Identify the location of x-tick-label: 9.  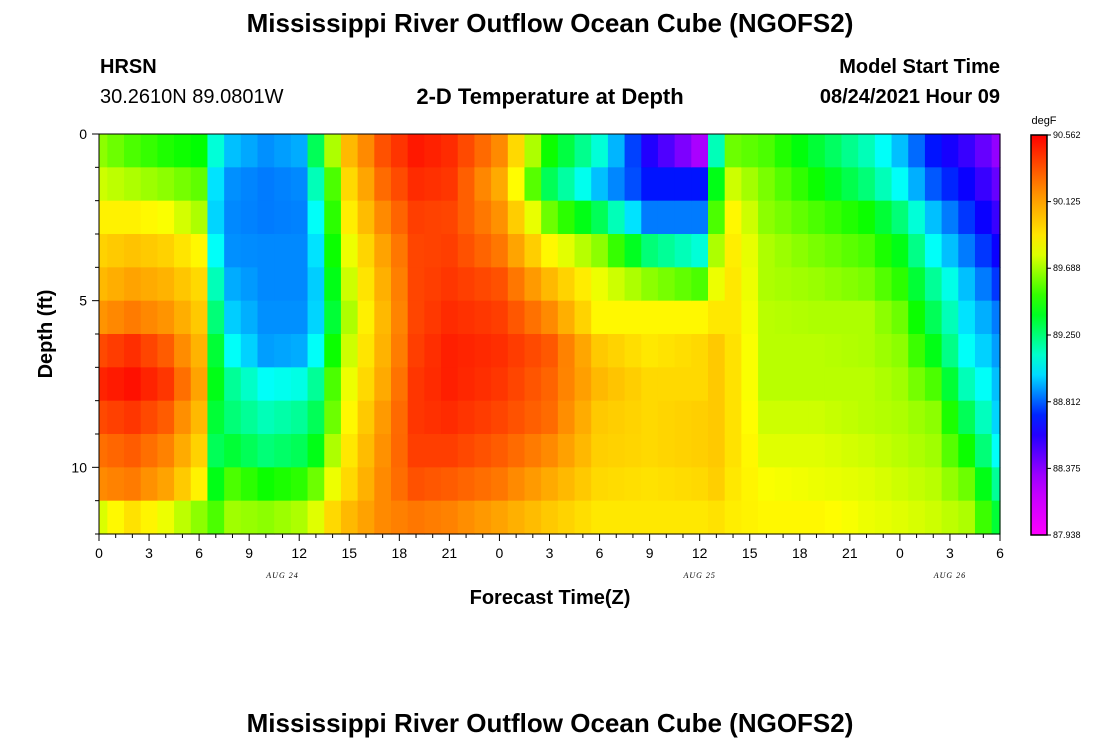
(249, 553).